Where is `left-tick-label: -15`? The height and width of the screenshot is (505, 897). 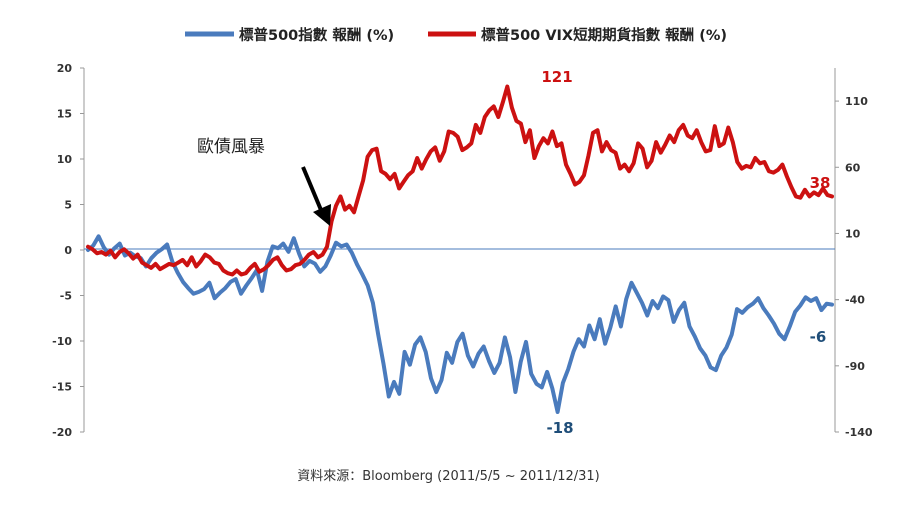 left-tick-label: -15 is located at coordinates (62, 387).